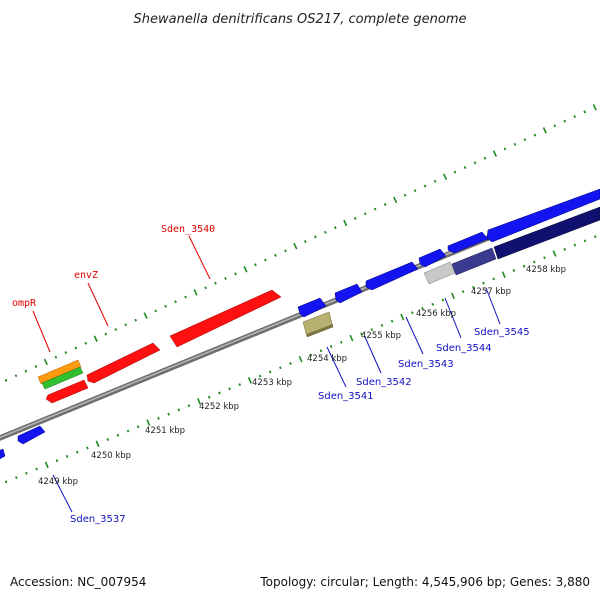  Describe the element at coordinates (464, 348) in the screenshot. I see `label-Sden_3544: Sden_3544` at that location.